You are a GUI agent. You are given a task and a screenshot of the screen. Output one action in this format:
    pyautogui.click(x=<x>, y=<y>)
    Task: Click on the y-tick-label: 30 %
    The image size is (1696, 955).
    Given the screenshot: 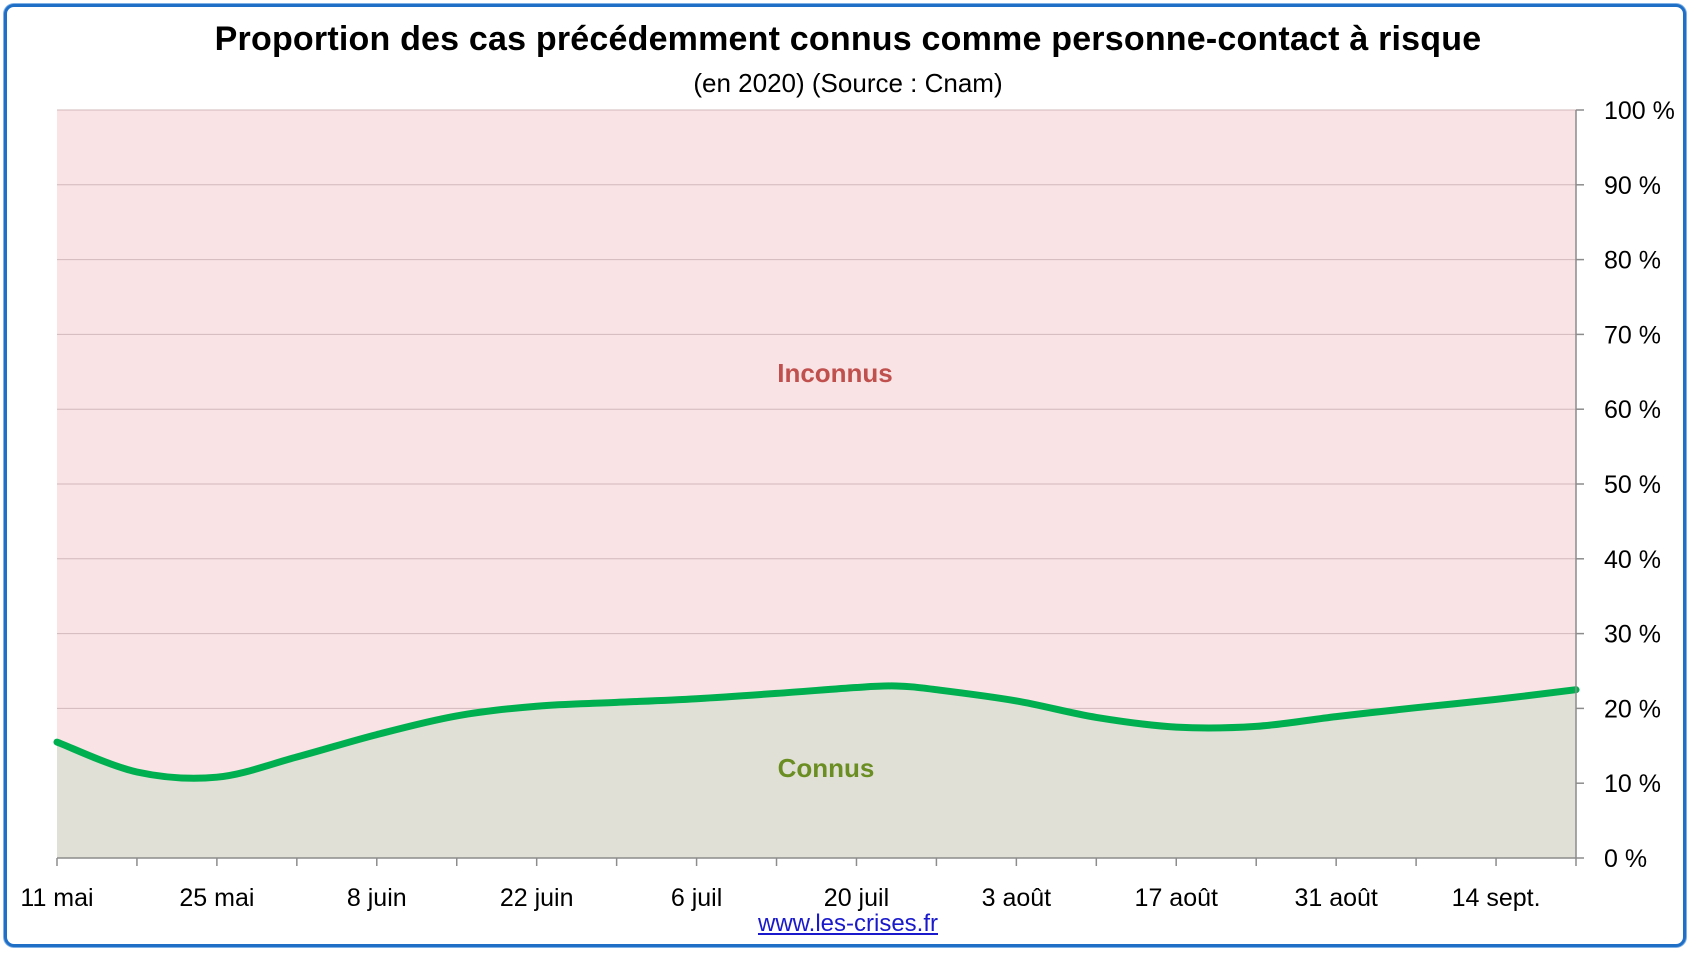 What is the action you would take?
    pyautogui.click(x=1632, y=635)
    